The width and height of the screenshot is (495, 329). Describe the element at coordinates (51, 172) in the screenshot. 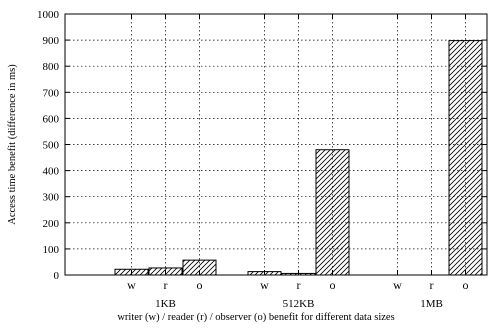

I see `y-tick-label: 400` at that location.